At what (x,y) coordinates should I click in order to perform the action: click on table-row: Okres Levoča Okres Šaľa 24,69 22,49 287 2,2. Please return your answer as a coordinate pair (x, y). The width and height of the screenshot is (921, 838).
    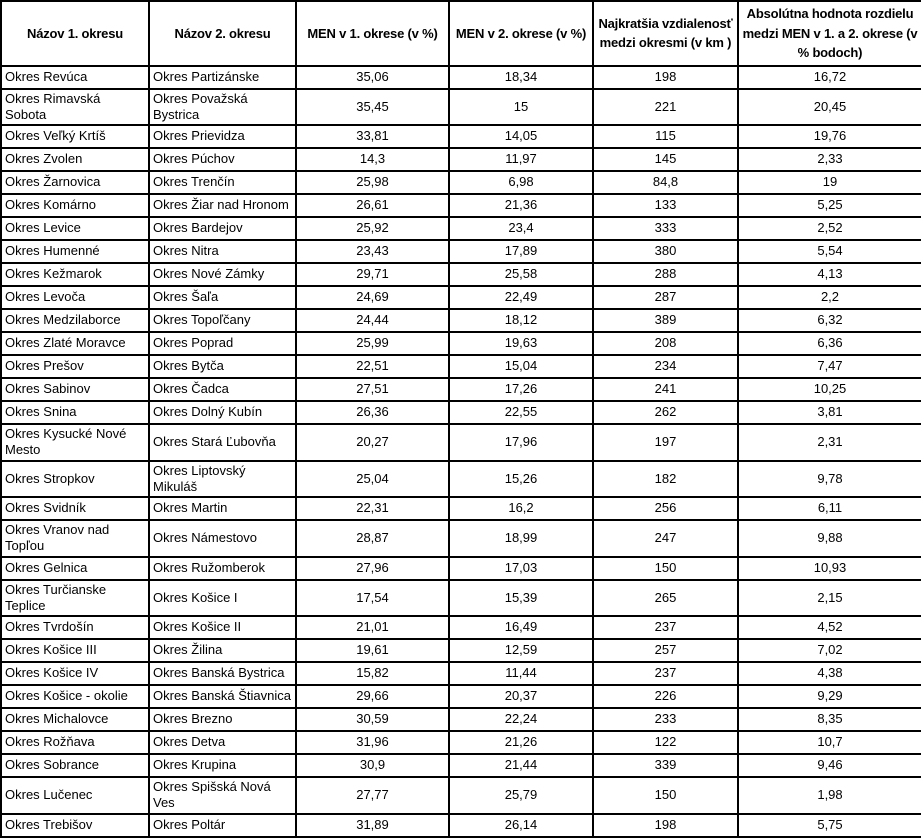
    Looking at the image, I should click on (460, 297).